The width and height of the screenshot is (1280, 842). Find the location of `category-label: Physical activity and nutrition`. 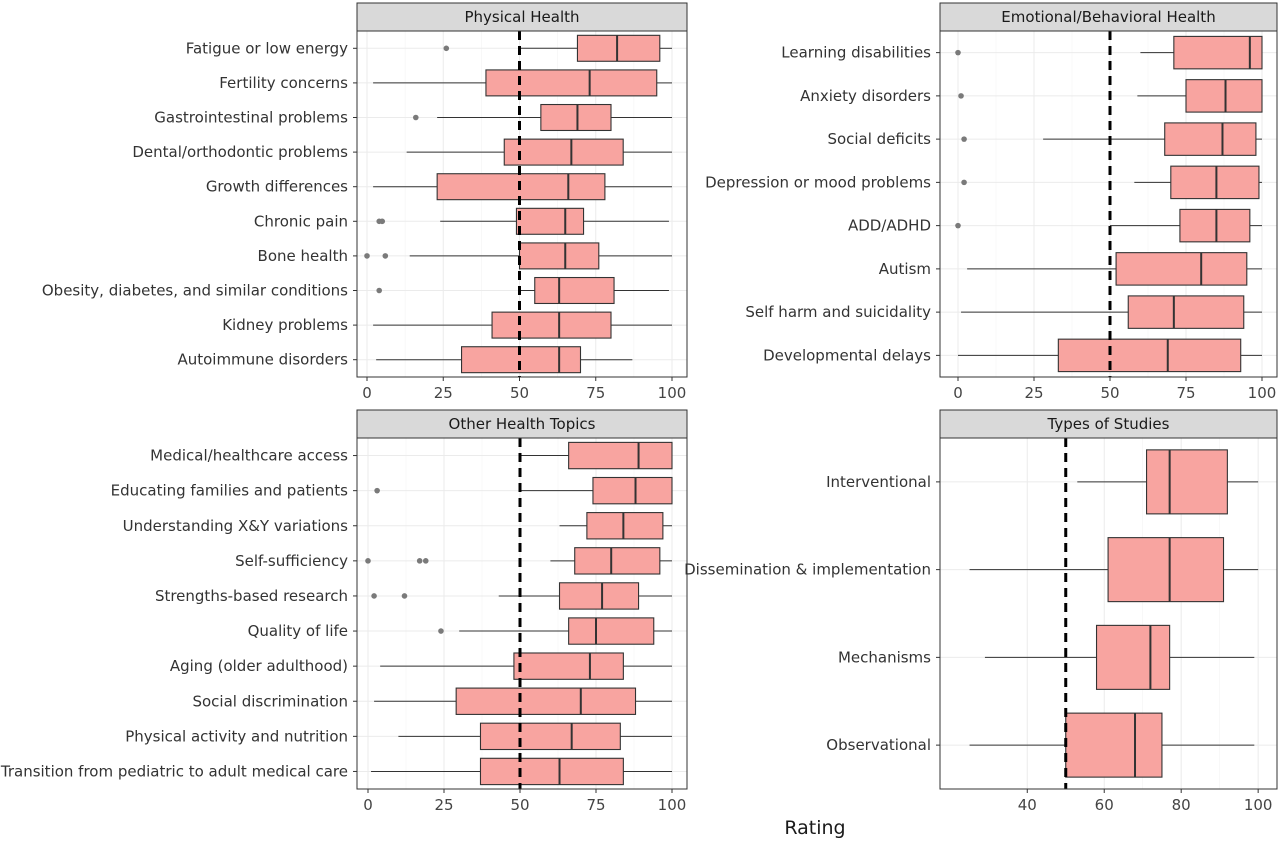

category-label: Physical activity and nutrition is located at coordinates (236, 736).